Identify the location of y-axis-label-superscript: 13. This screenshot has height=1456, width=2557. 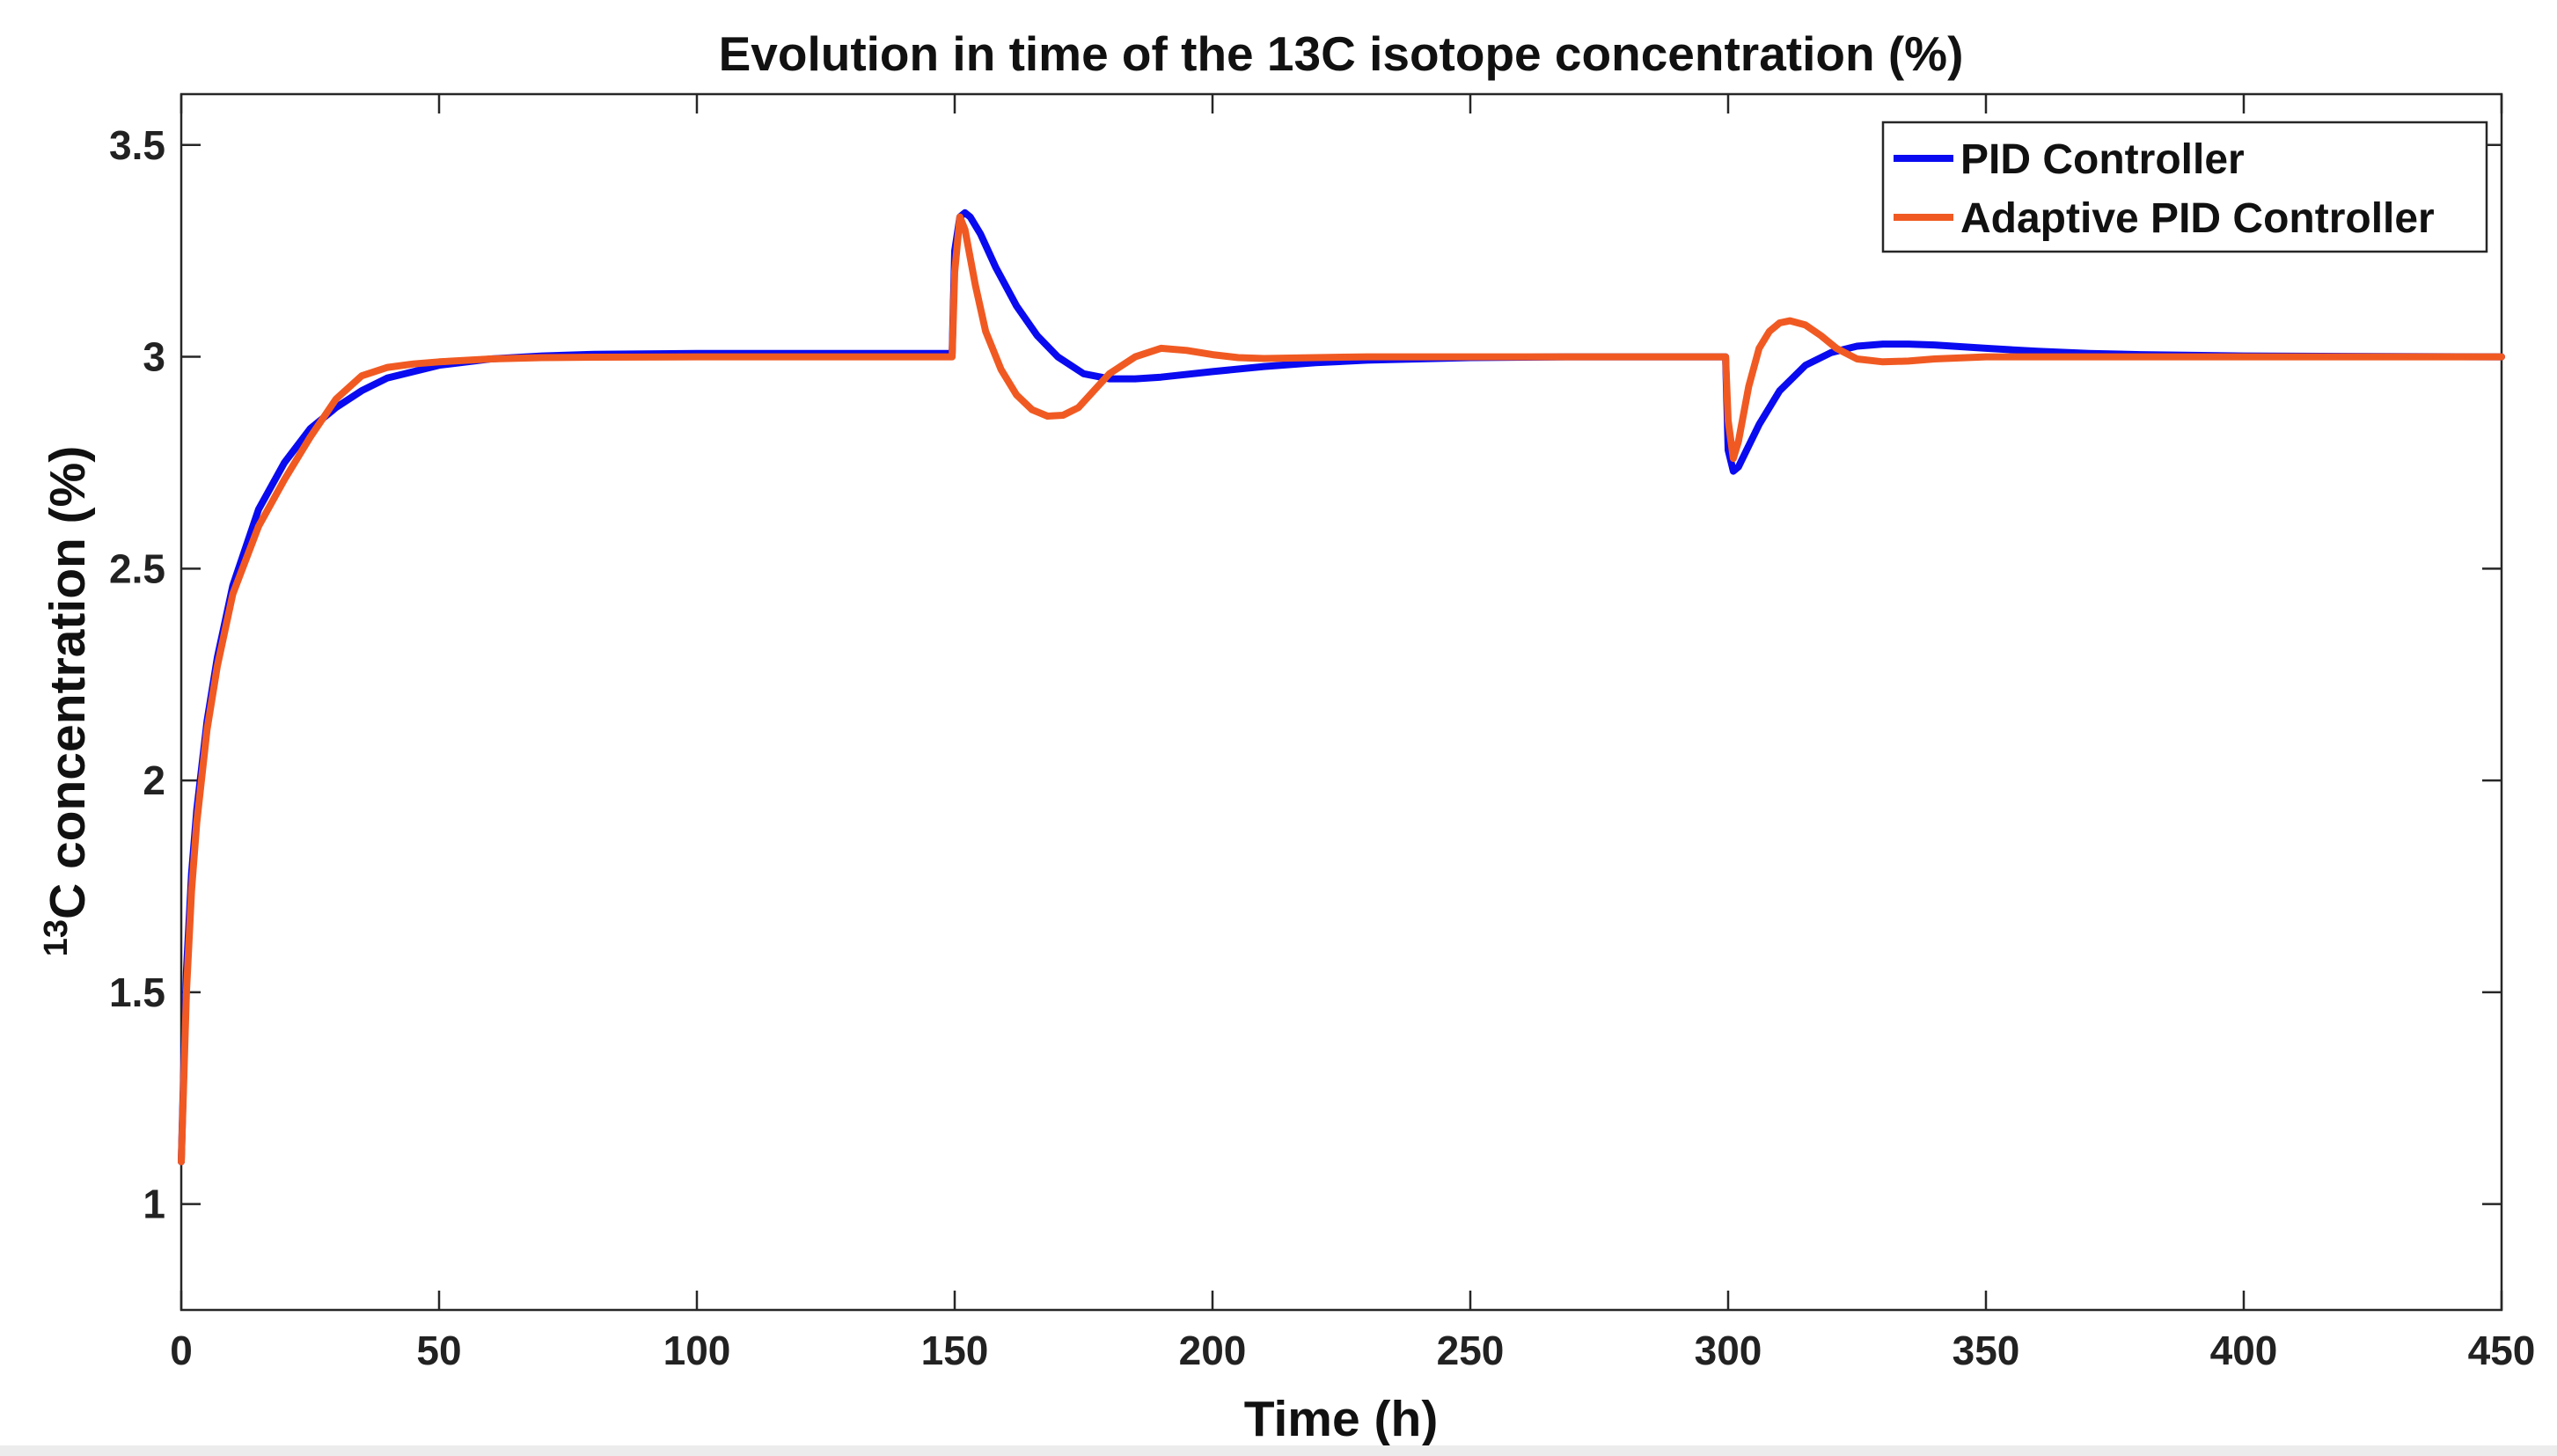
(56, 937).